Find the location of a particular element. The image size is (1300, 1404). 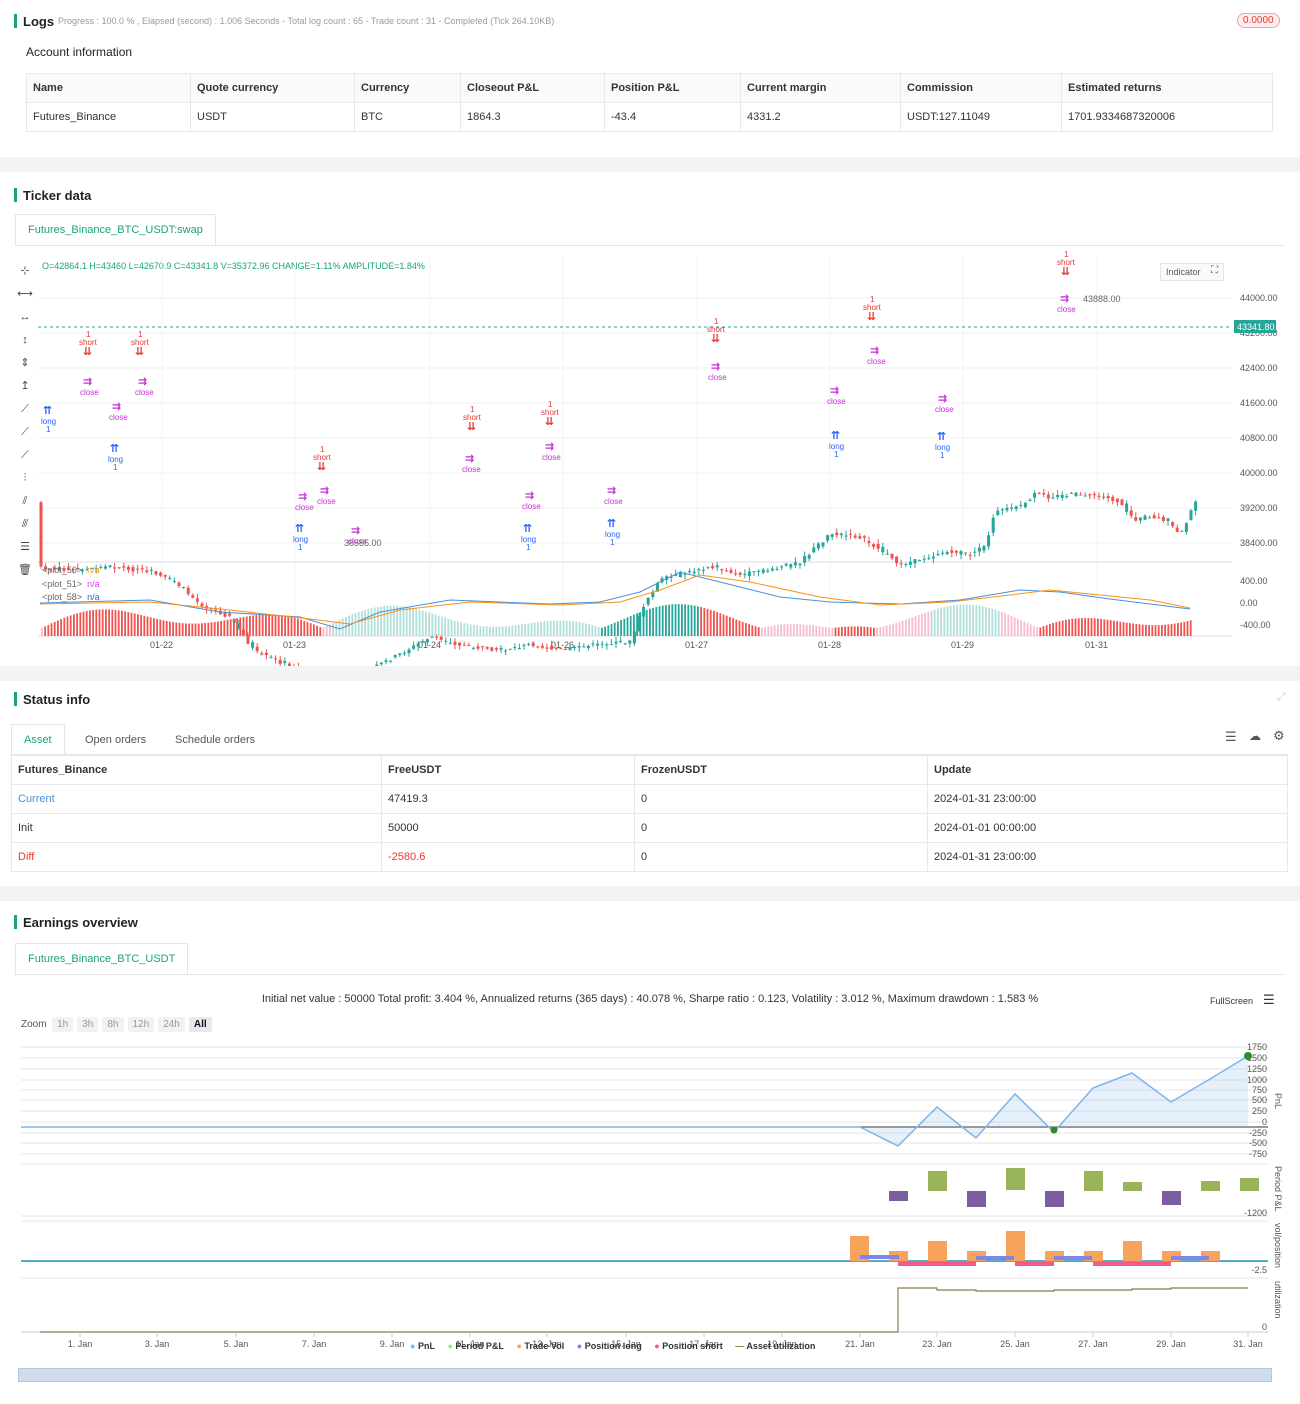

cloud-download-icon: ☁ is located at coordinates (1255, 736).